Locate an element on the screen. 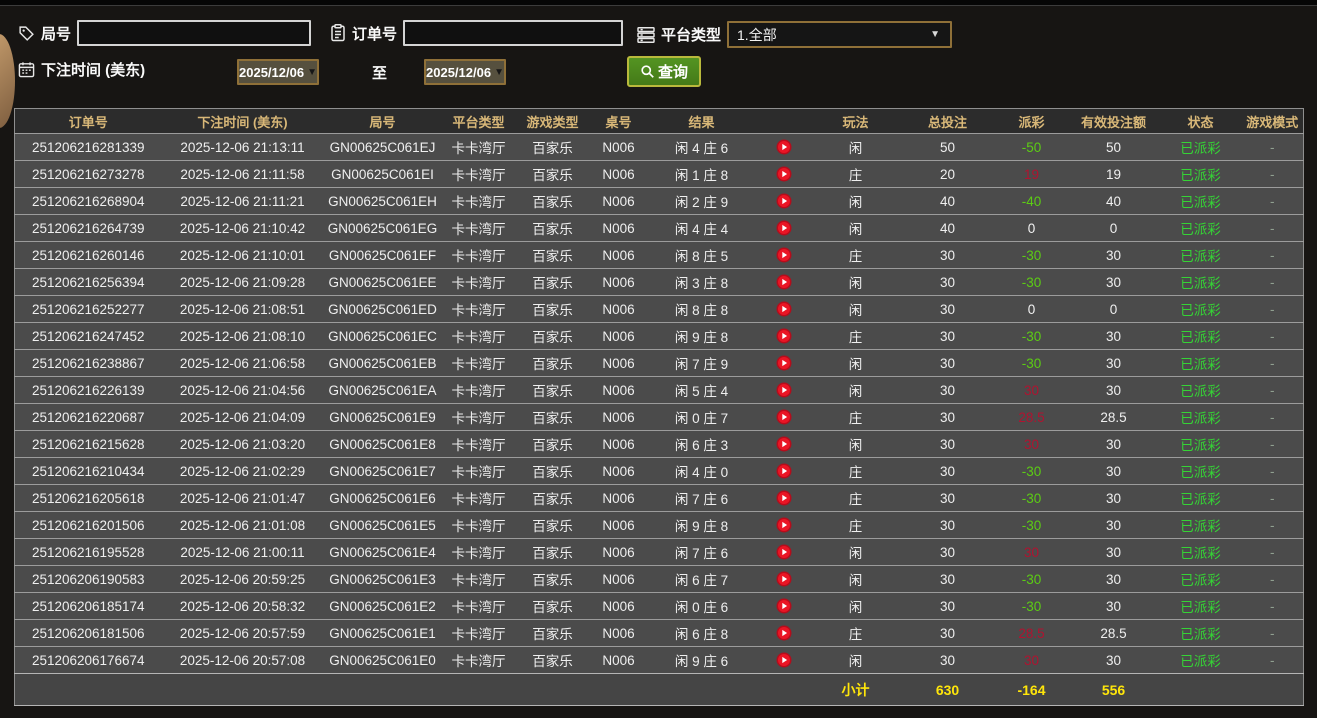 This screenshot has height=718, width=1317. column-header: 派彩 is located at coordinates (1031, 121).